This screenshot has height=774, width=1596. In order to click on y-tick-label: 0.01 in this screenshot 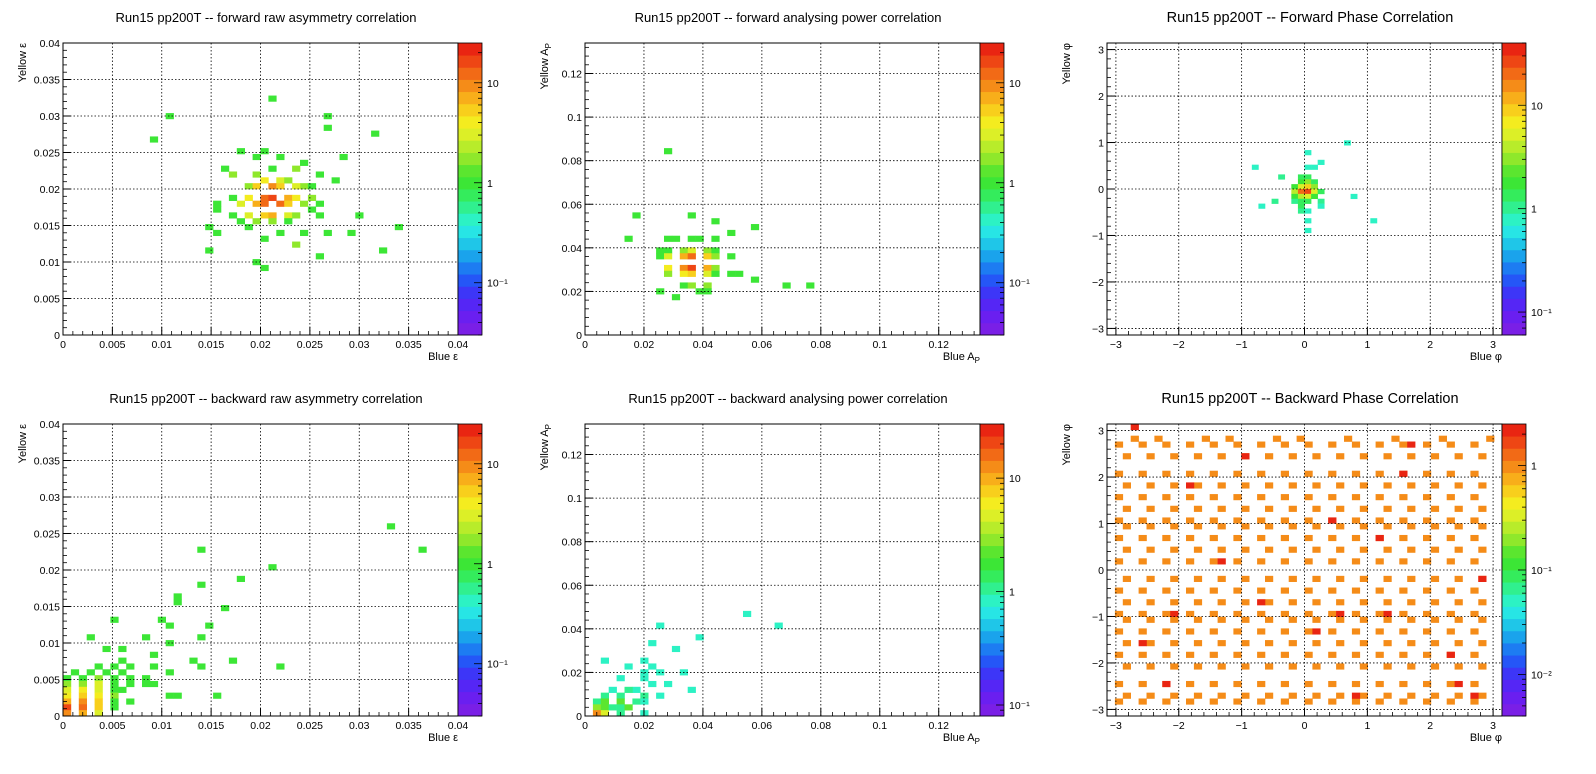, I will do `click(50, 263)`.